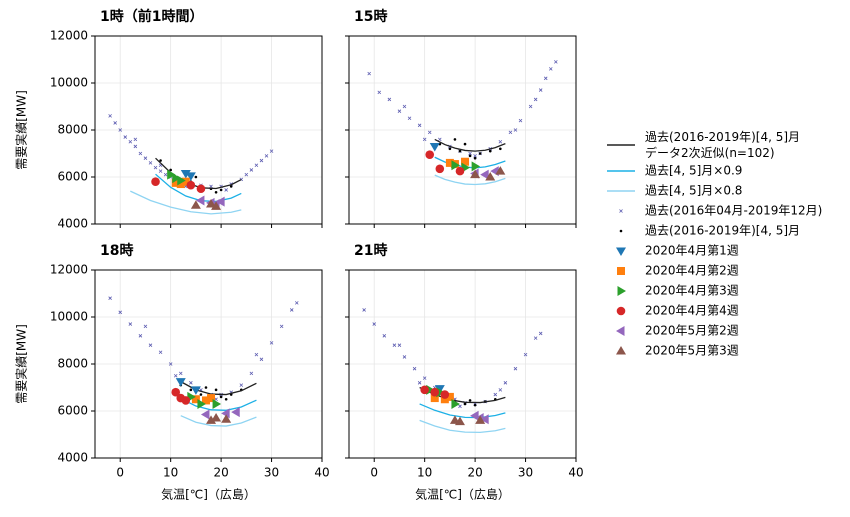 The height and width of the screenshot is (517, 850). I want to click on panel-title: 18時, so click(116, 250).